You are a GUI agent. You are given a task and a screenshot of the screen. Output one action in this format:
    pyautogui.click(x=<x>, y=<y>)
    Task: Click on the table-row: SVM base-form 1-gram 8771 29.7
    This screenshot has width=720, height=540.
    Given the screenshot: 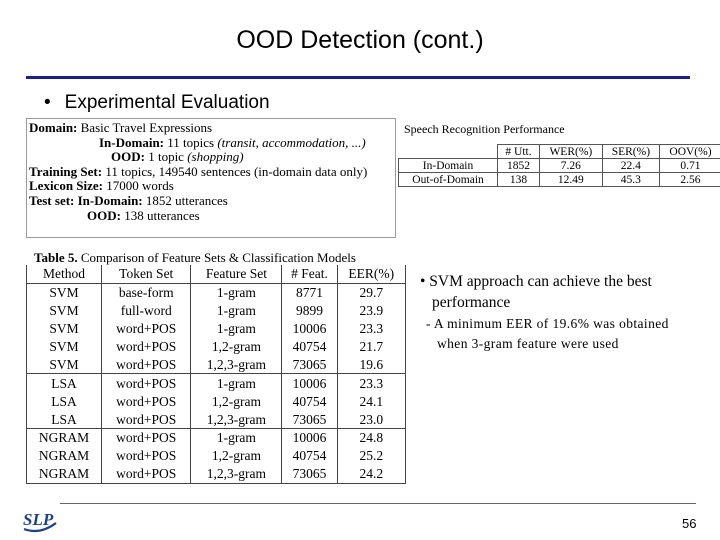 What is the action you would take?
    pyautogui.click(x=216, y=292)
    